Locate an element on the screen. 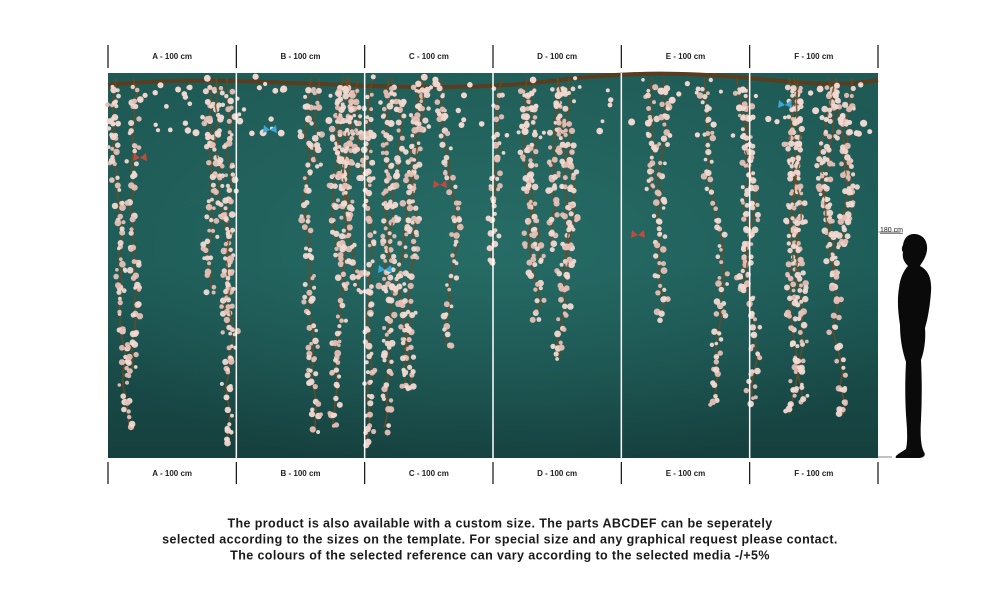  height-label: 180 cm is located at coordinates (891, 230).